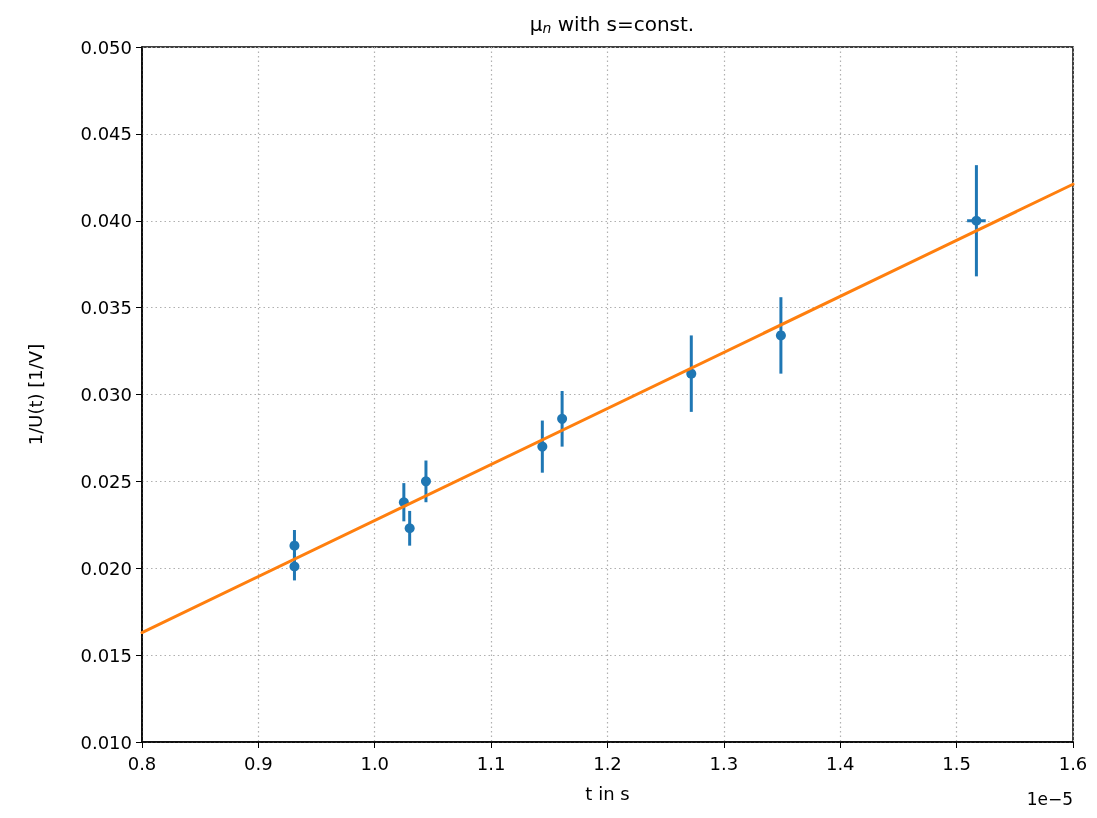  I want to click on x-tick-label: 1.6, so click(1073, 763).